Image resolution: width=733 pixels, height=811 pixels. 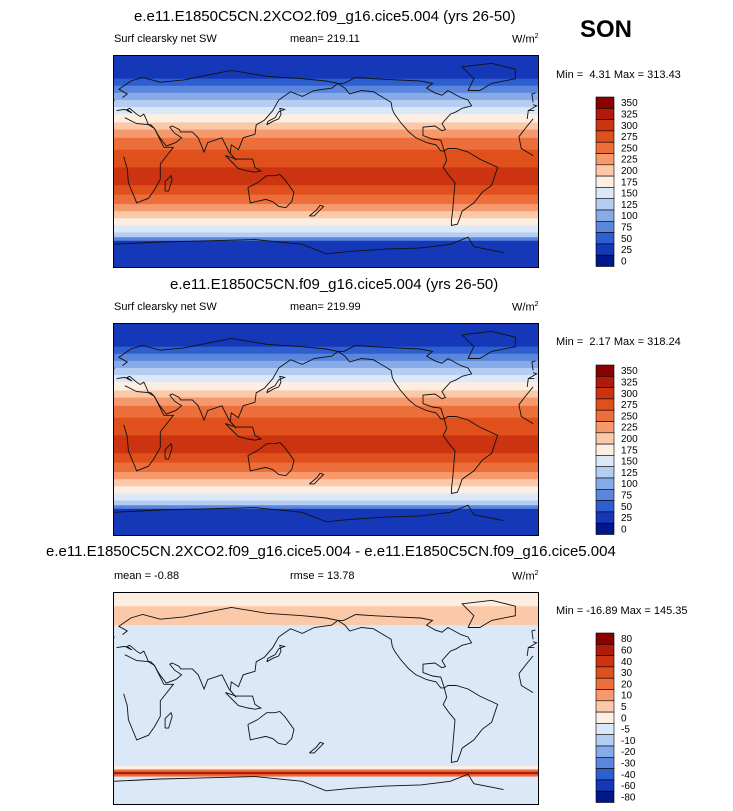 What do you see at coordinates (606, 29) in the screenshot?
I see `season-label: SON` at bounding box center [606, 29].